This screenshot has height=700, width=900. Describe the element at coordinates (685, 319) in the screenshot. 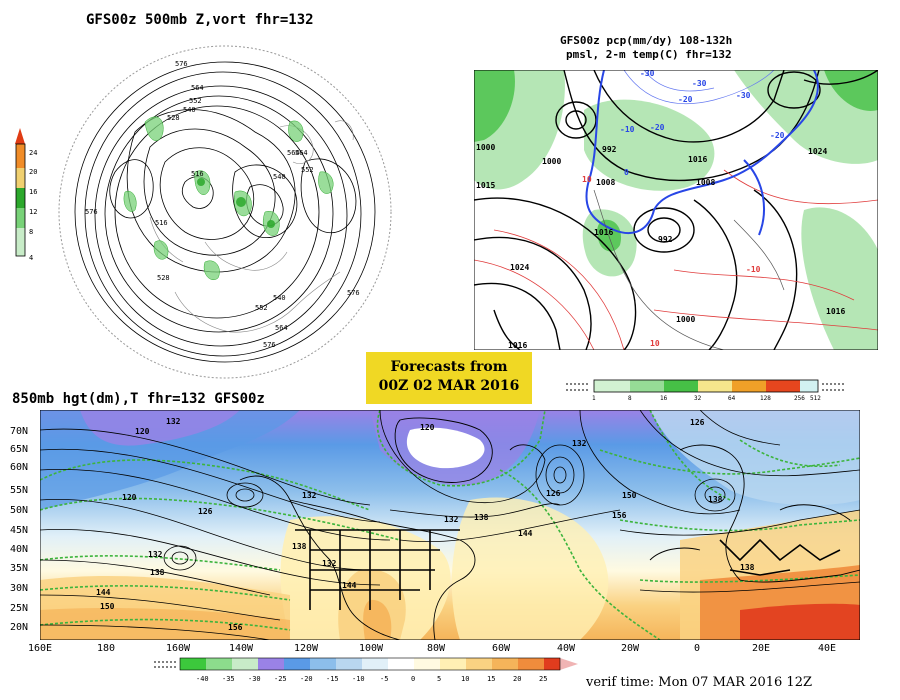

I see `pressure-label: 1000` at that location.